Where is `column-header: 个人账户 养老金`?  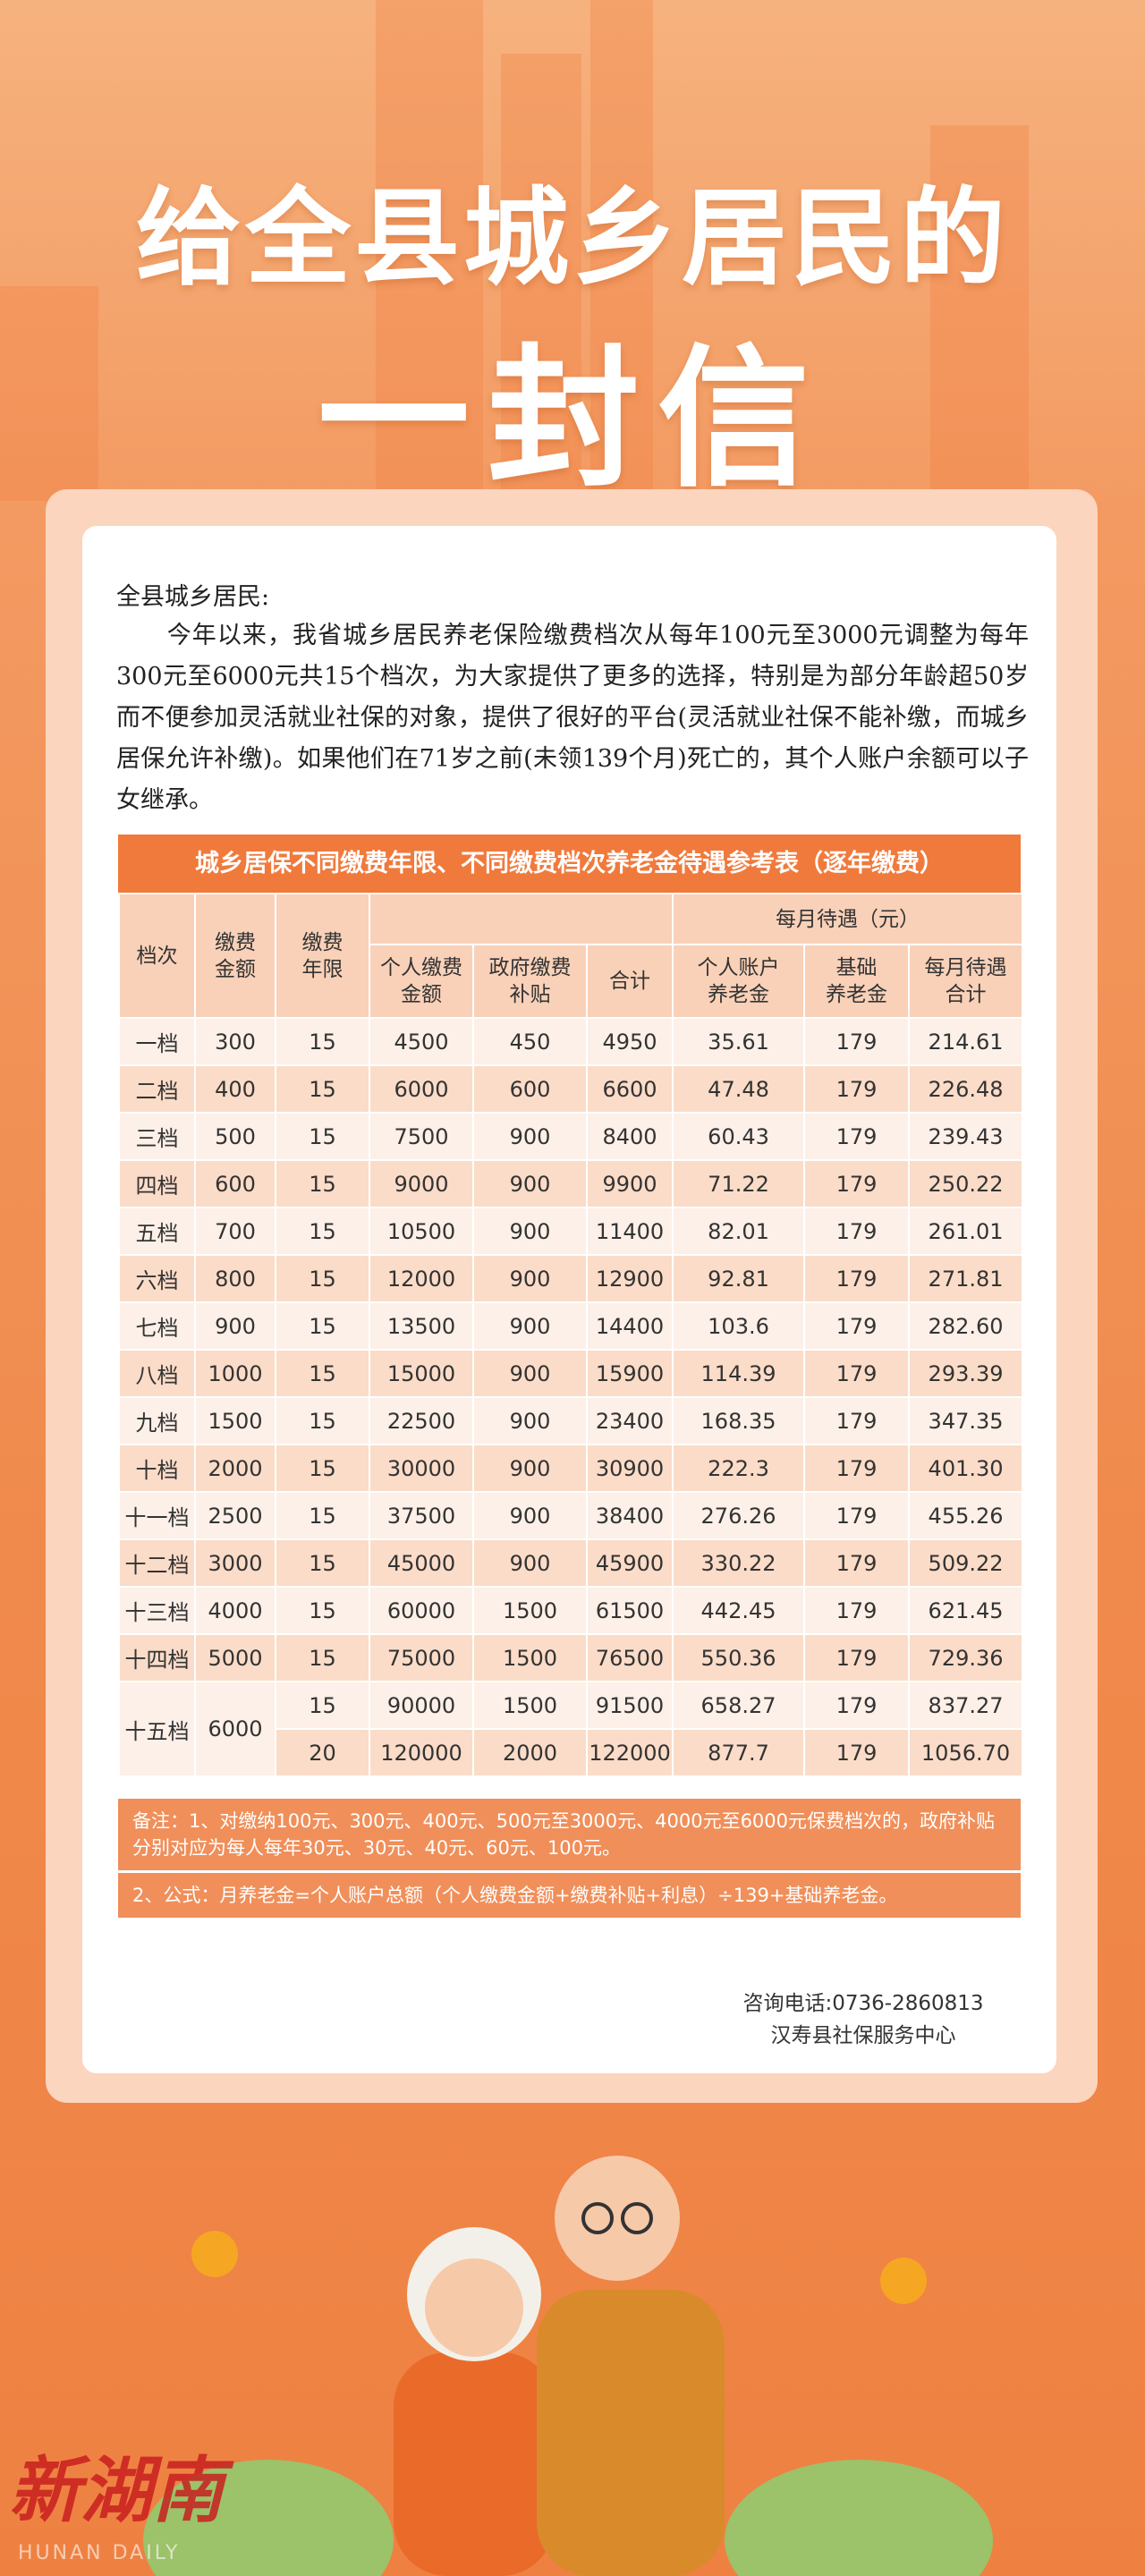 column-header: 个人账户 养老金 is located at coordinates (739, 981).